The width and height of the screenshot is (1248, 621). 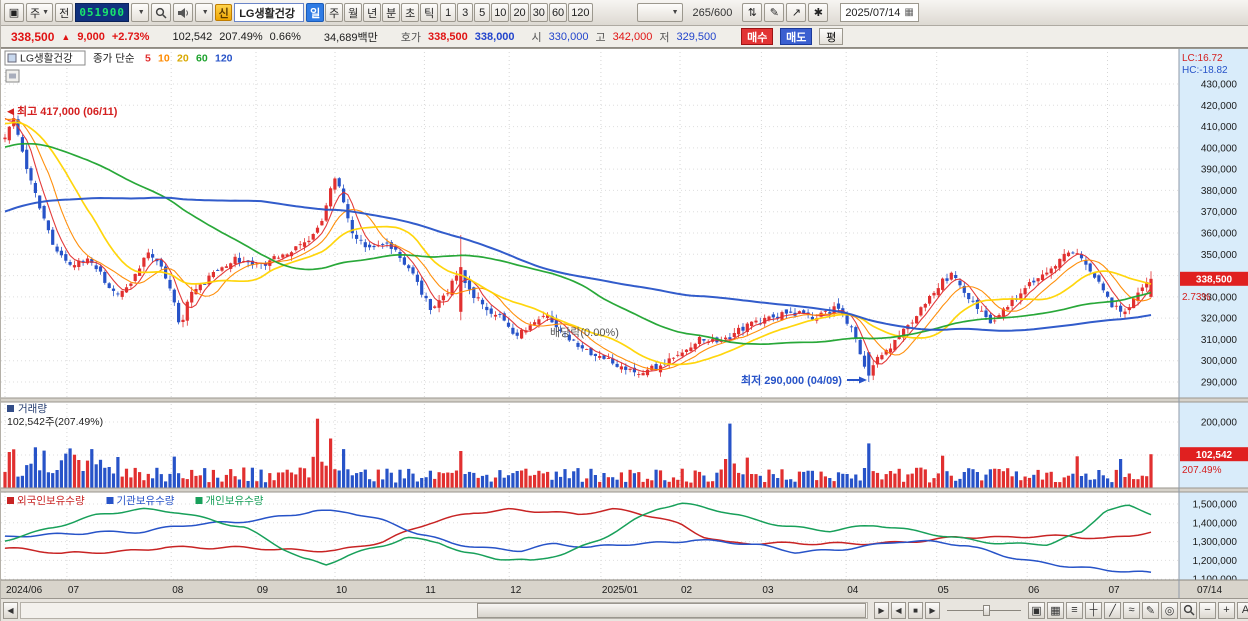 What do you see at coordinates (64, 12) in the screenshot?
I see `prev-stock-button: 전` at bounding box center [64, 12].